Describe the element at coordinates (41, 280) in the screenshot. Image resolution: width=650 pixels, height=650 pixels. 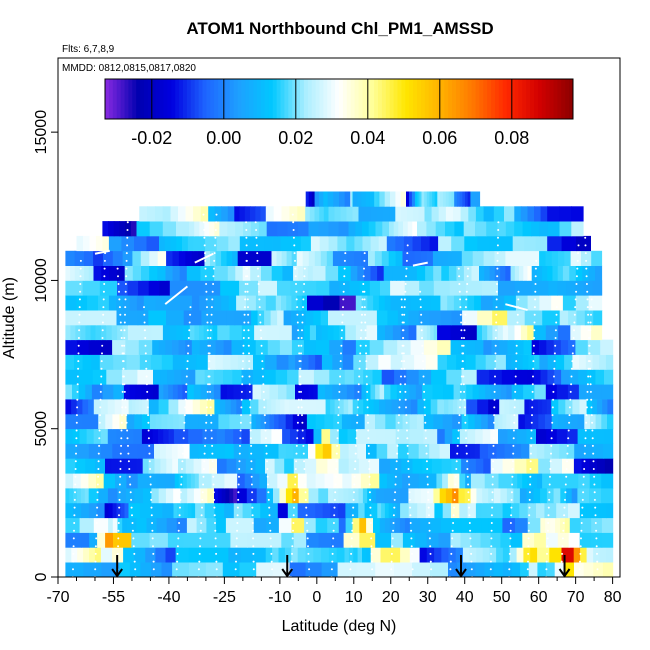
I see `y-tick-label: 10000` at that location.